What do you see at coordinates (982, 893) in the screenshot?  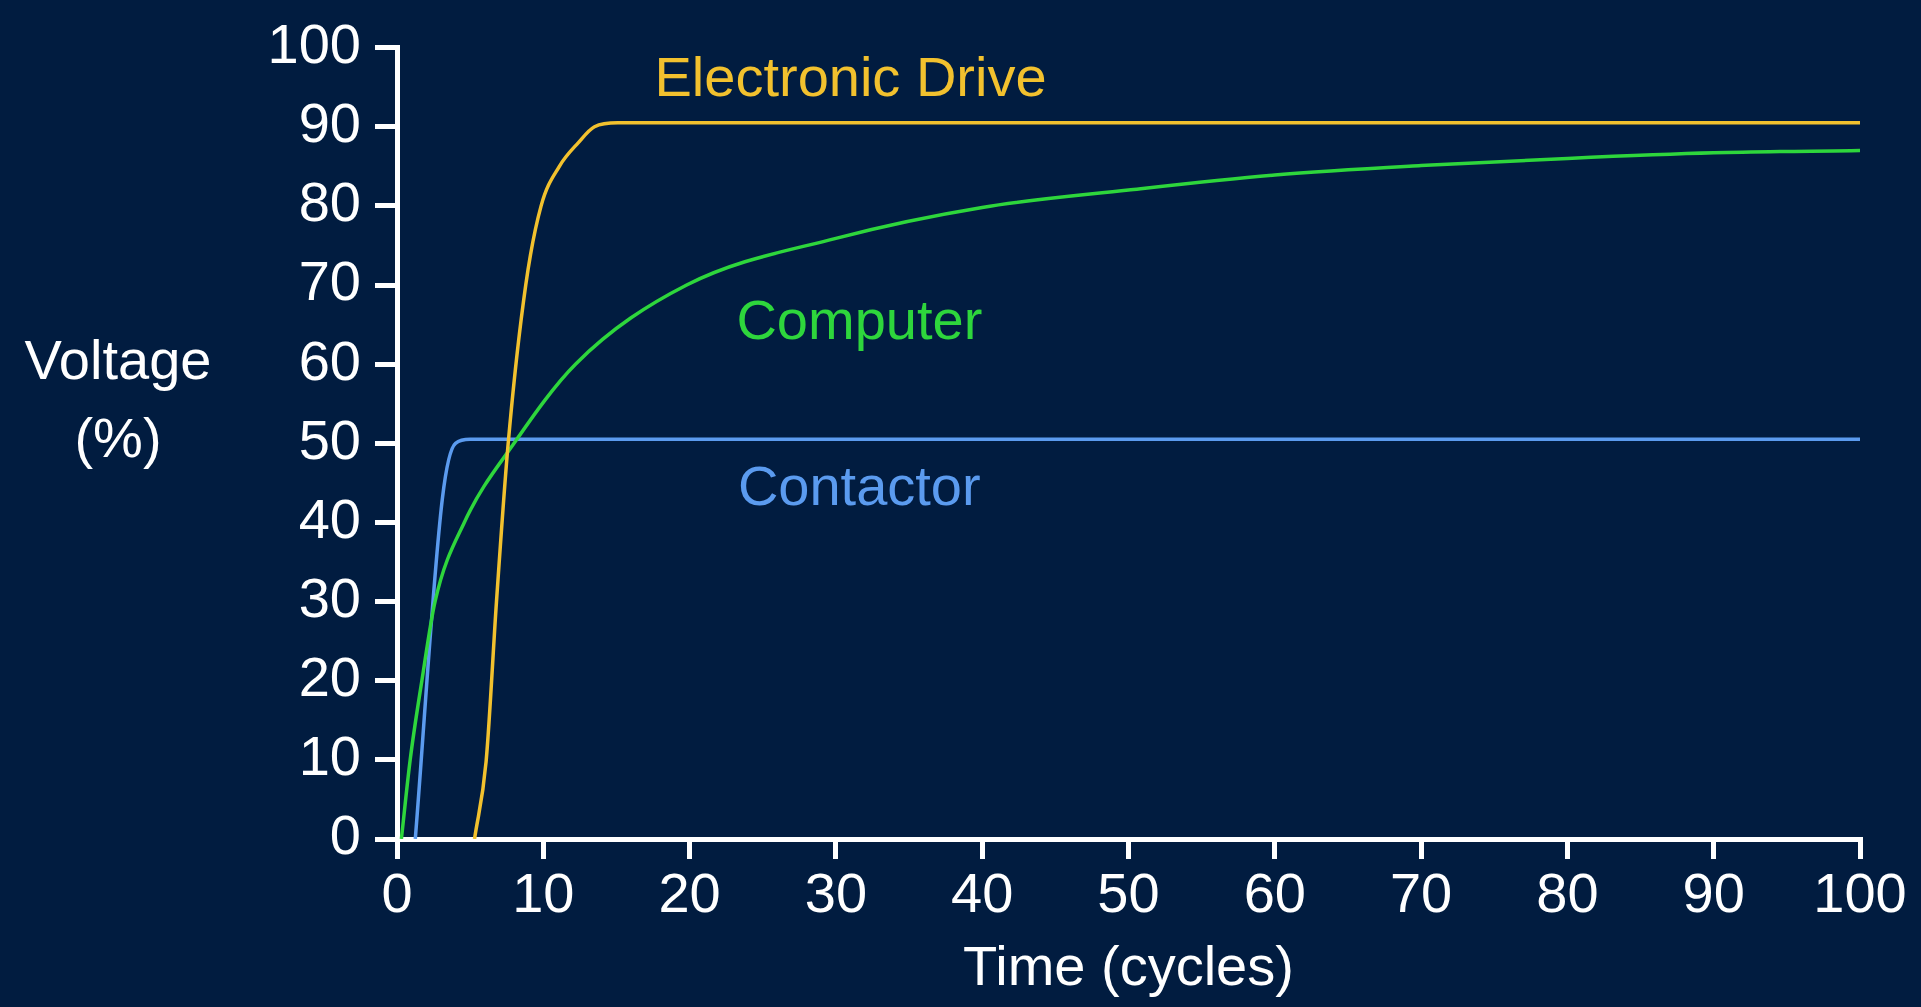 I see `x-tick-label: 40` at bounding box center [982, 893].